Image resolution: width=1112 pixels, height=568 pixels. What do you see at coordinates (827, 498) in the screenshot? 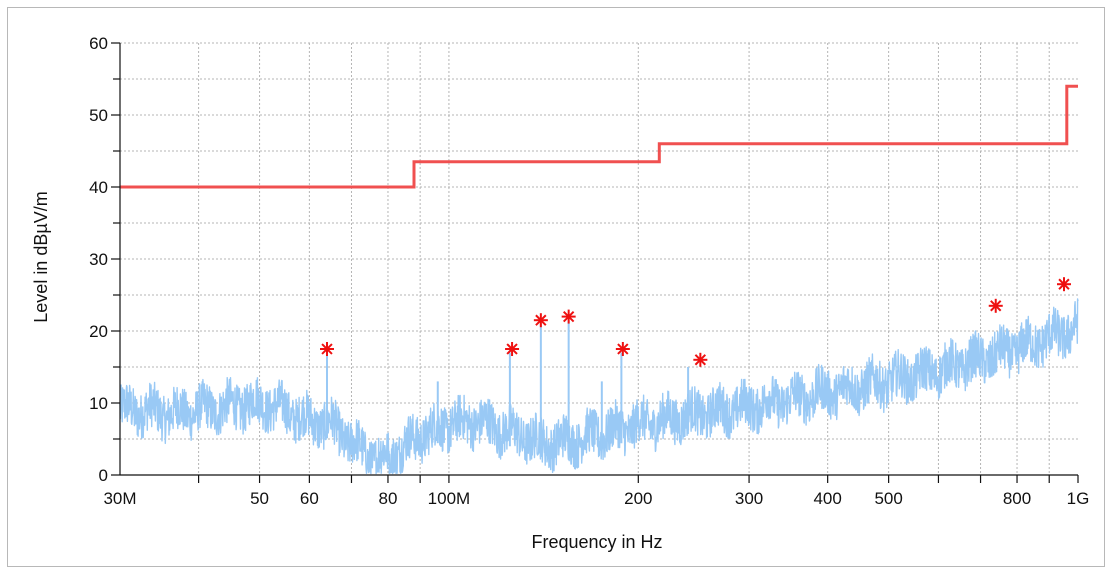
I see `x-tick-label: 400` at bounding box center [827, 498].